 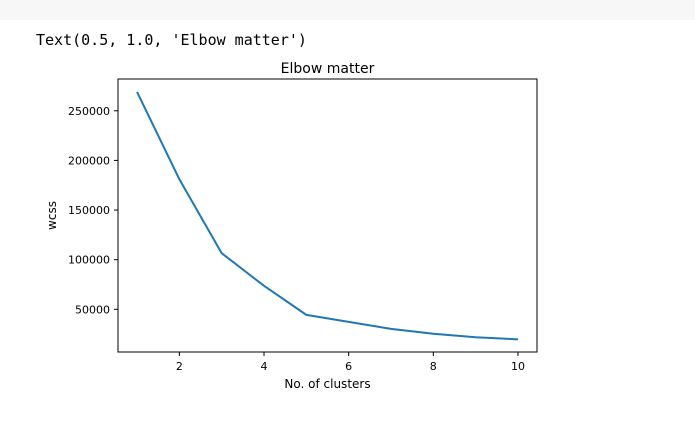 What do you see at coordinates (92, 309) in the screenshot?
I see `y-tick-label: 50000` at bounding box center [92, 309].